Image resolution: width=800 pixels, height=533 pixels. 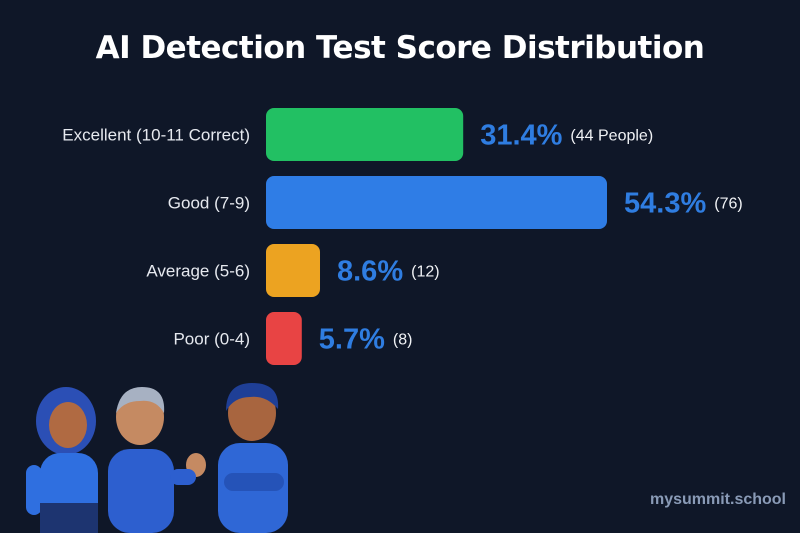 I want to click on older-man-figure, so click(x=157, y=460).